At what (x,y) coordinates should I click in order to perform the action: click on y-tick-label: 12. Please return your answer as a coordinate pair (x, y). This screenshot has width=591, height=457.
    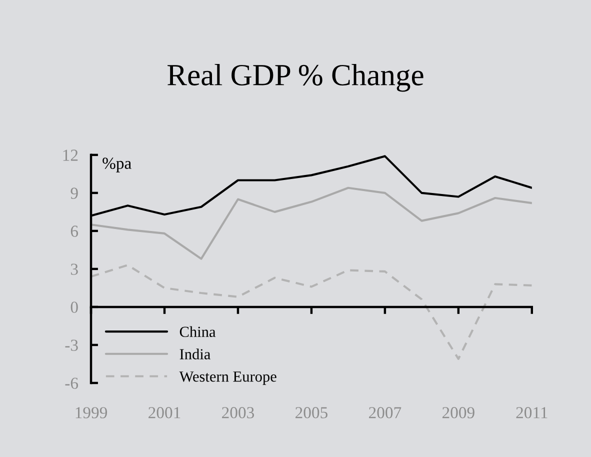
    Looking at the image, I should click on (70, 155).